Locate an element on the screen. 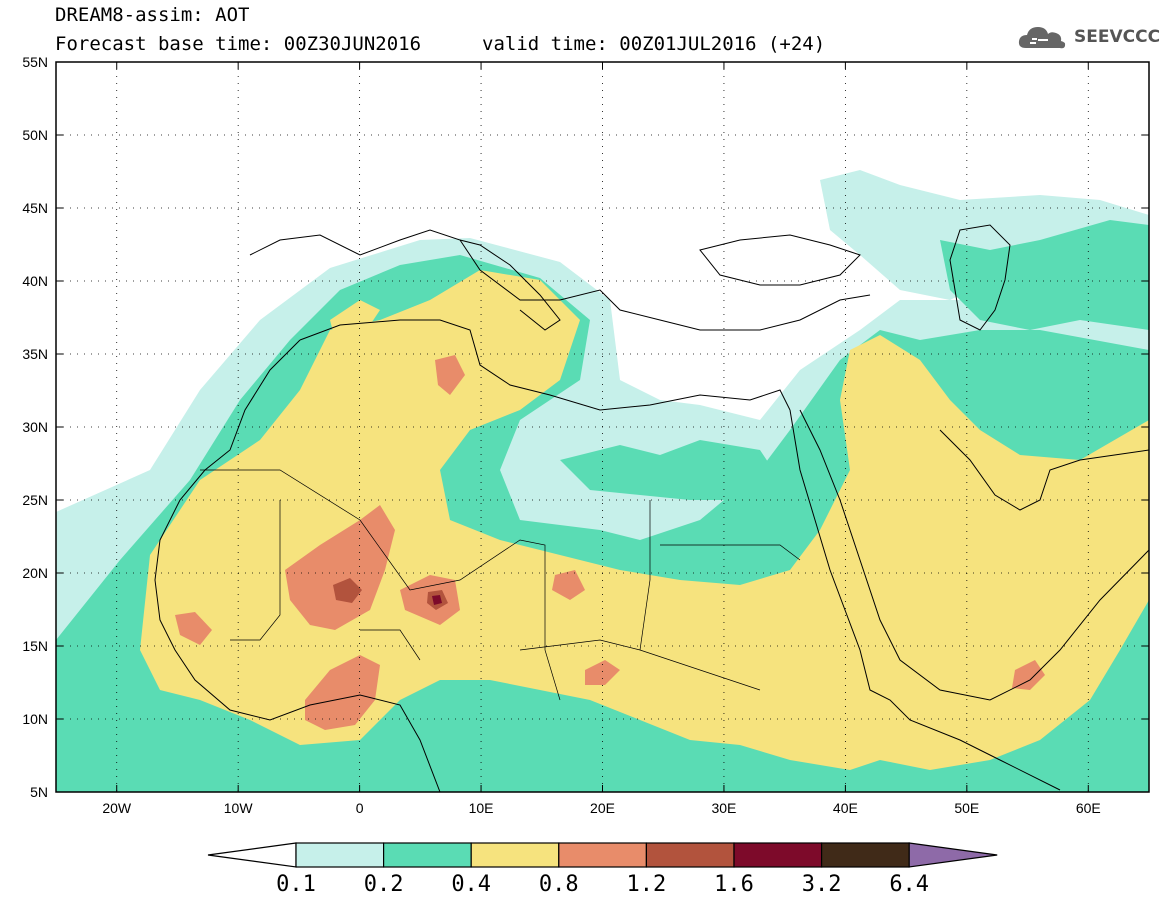 The image size is (1165, 905). aot-band-0.8-oman is located at coordinates (1028, 675).